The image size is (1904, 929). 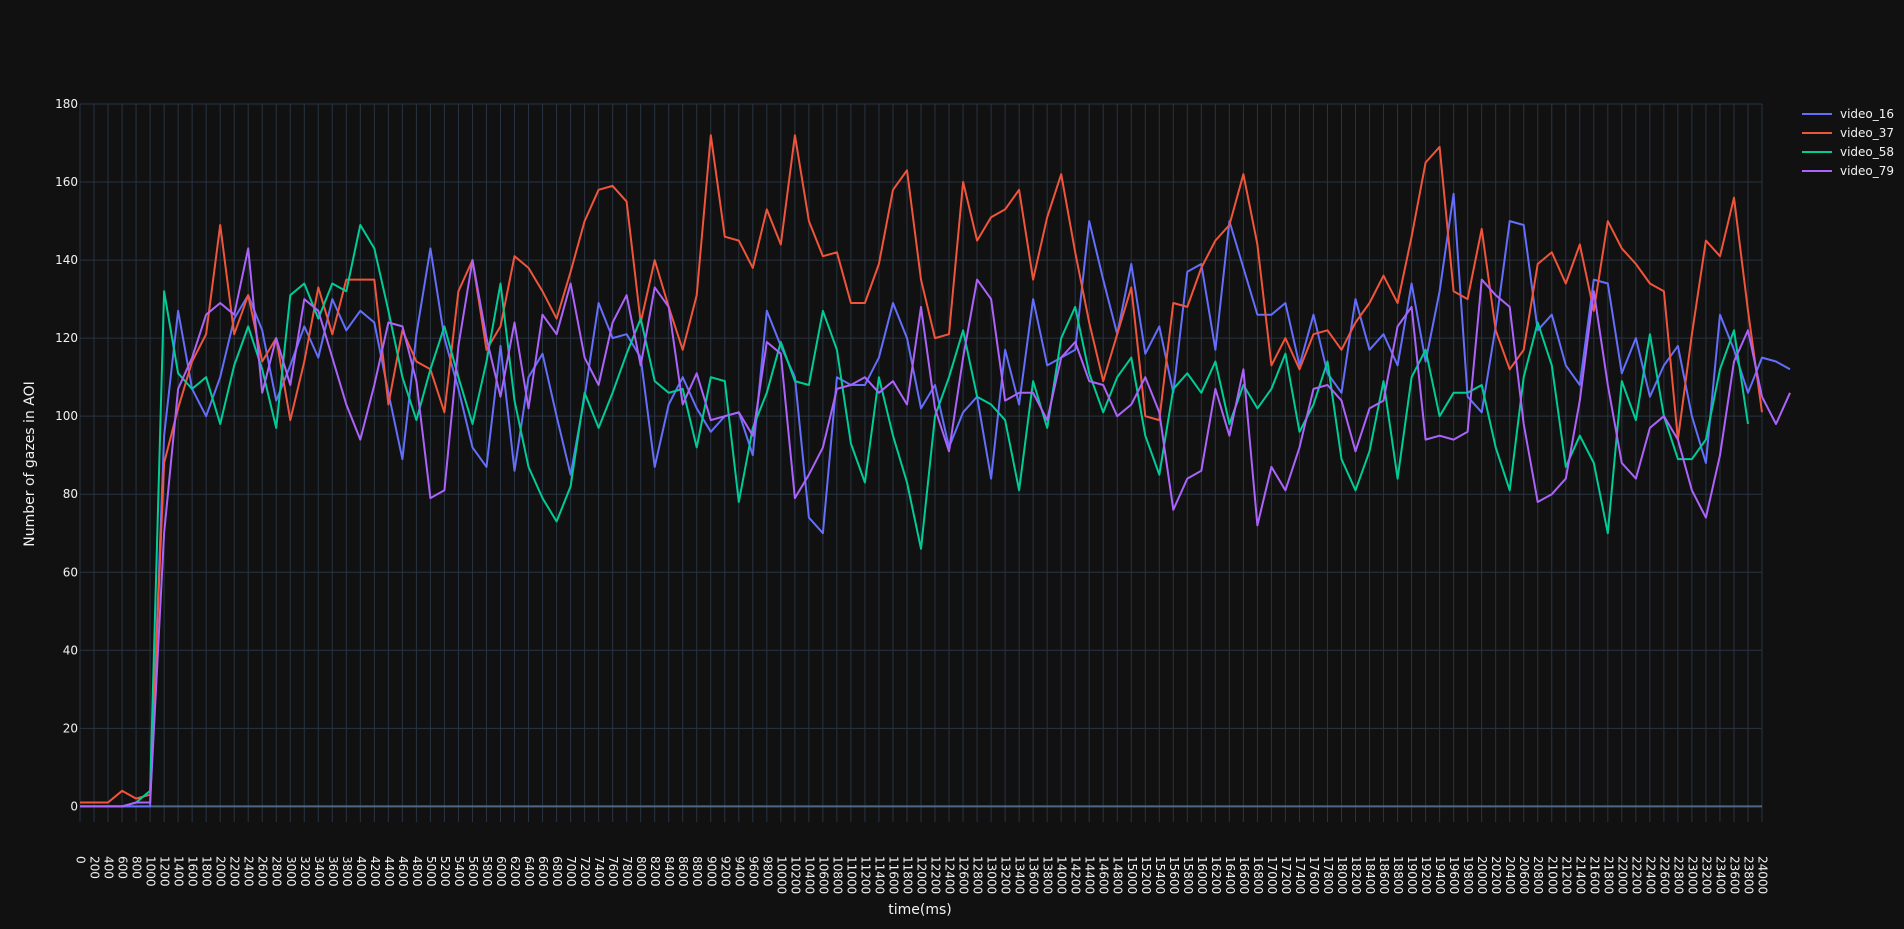 I want to click on x-tick-label: 8400, so click(x=669, y=871).